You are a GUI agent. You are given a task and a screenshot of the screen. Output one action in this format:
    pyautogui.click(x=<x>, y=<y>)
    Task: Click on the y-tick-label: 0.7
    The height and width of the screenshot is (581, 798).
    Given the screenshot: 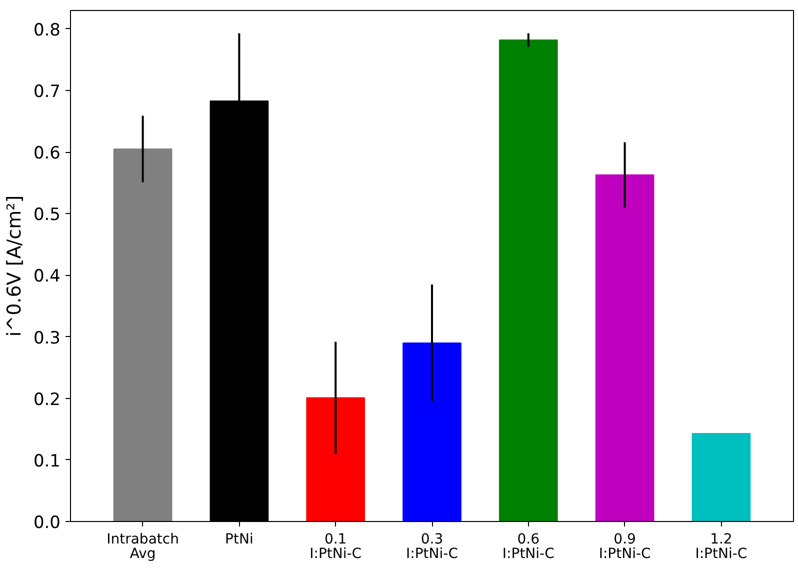 What is the action you would take?
    pyautogui.click(x=47, y=92)
    